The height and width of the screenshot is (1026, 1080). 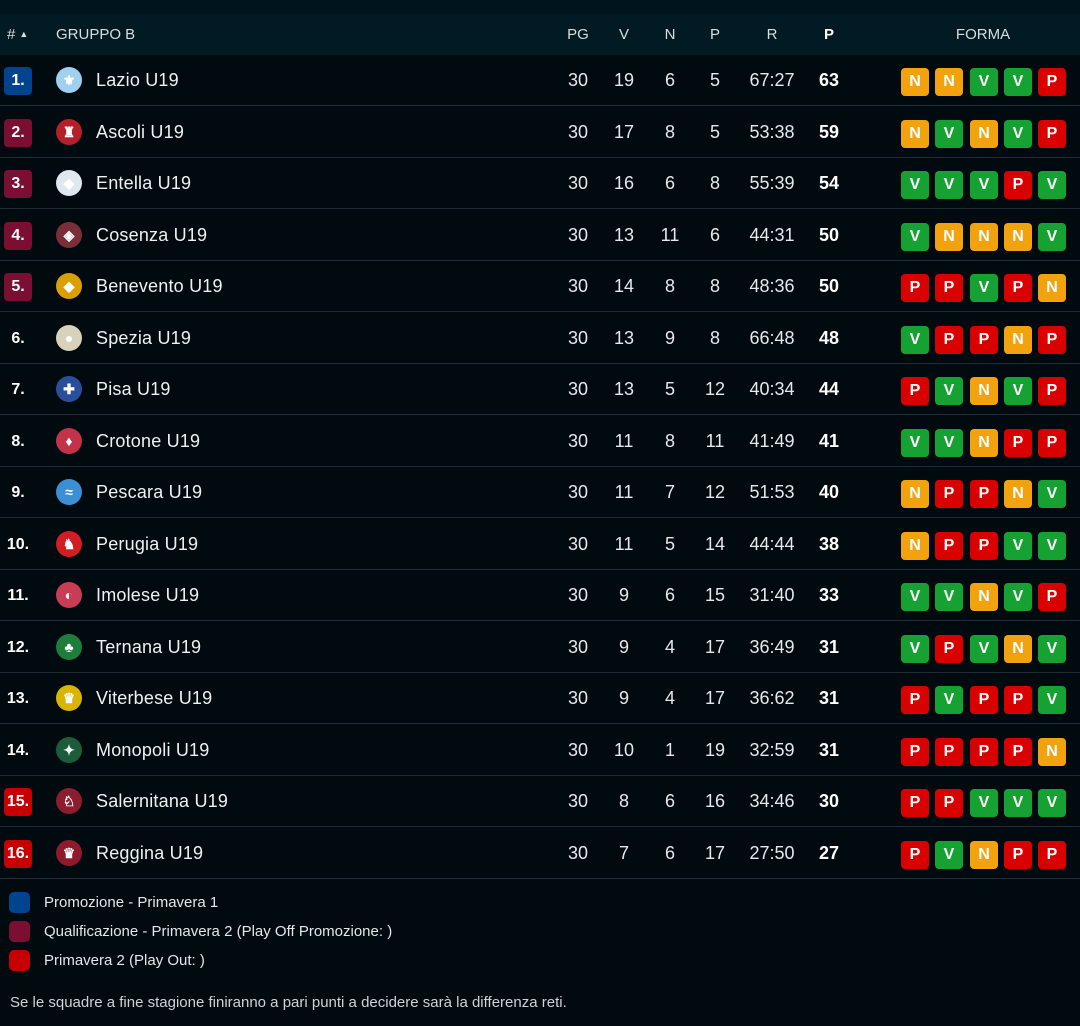 What do you see at coordinates (147, 544) in the screenshot?
I see `team-name: Perugia U19` at bounding box center [147, 544].